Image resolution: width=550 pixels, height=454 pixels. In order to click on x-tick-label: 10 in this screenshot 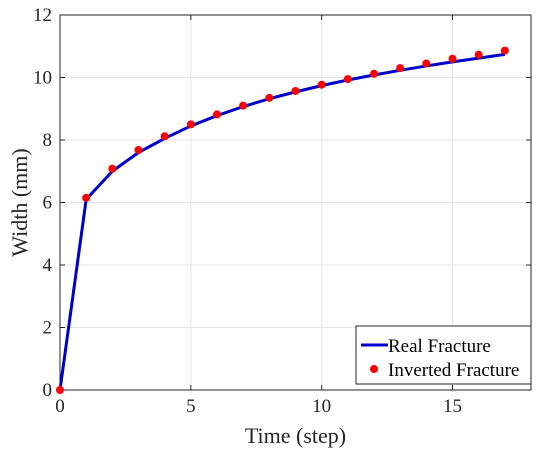, I will do `click(321, 406)`.